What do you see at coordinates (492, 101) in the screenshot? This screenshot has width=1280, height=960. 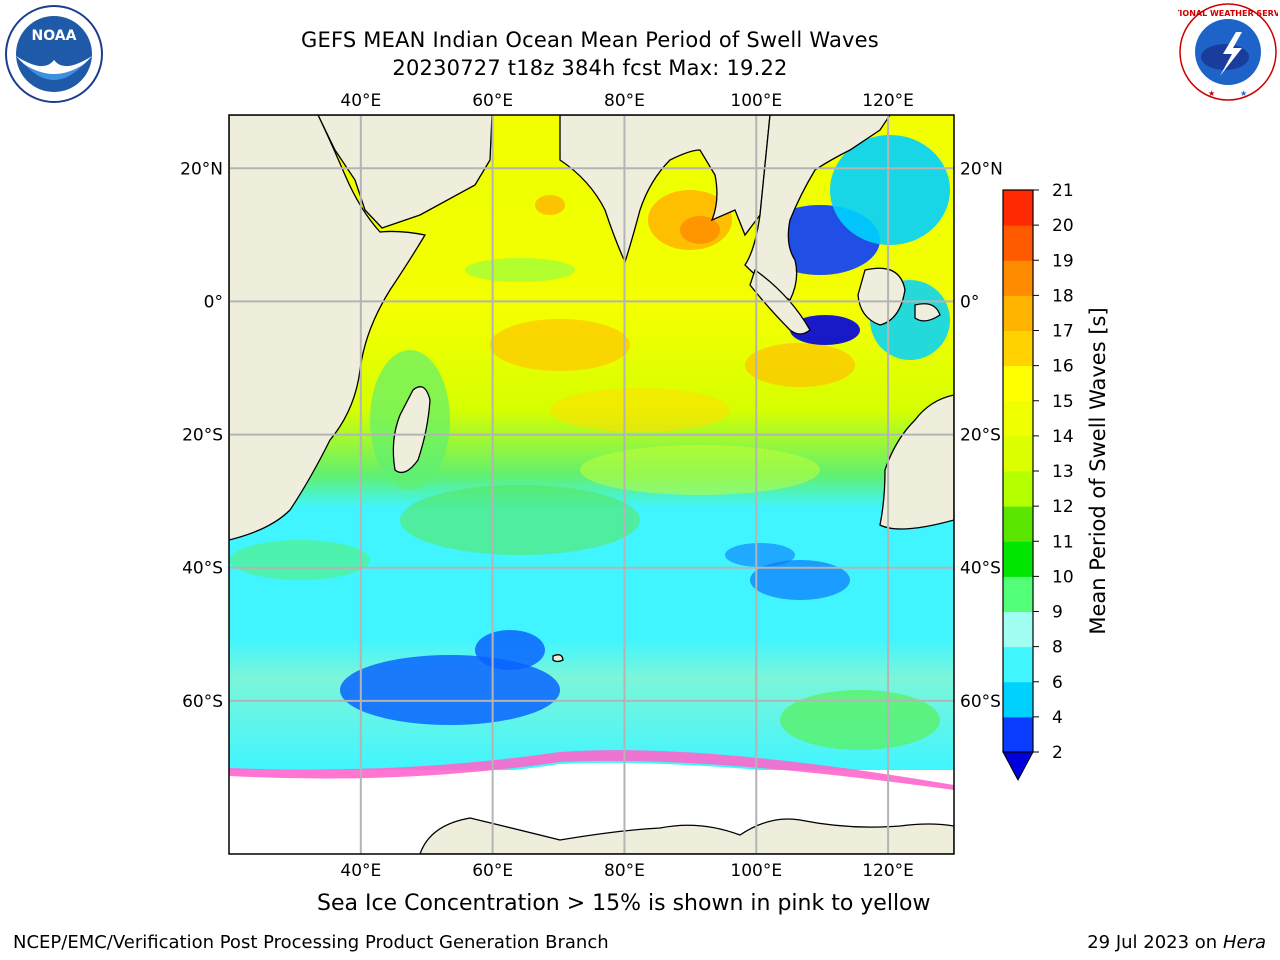 I see `lon-label-top-60: 60°E` at bounding box center [492, 101].